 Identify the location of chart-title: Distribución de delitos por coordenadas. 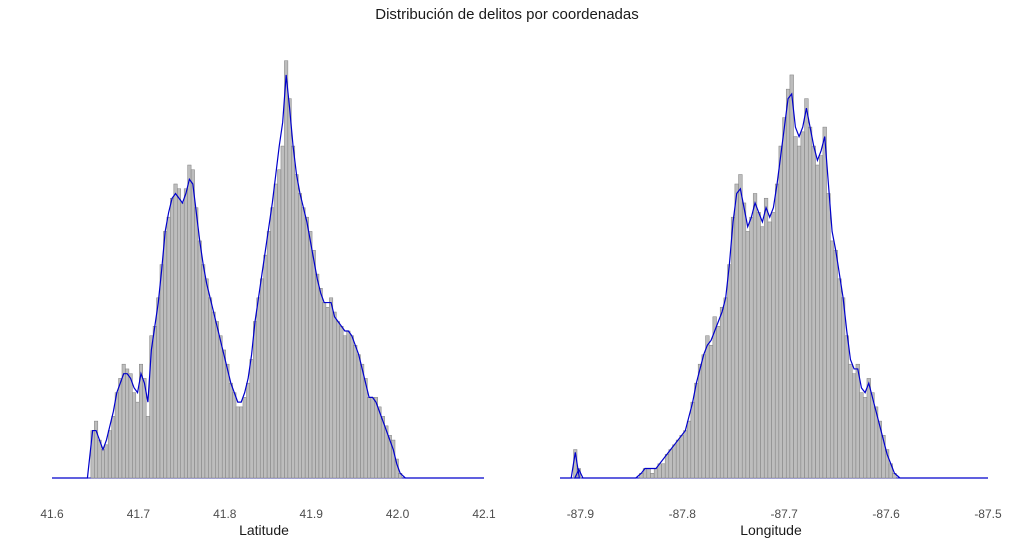
(507, 14).